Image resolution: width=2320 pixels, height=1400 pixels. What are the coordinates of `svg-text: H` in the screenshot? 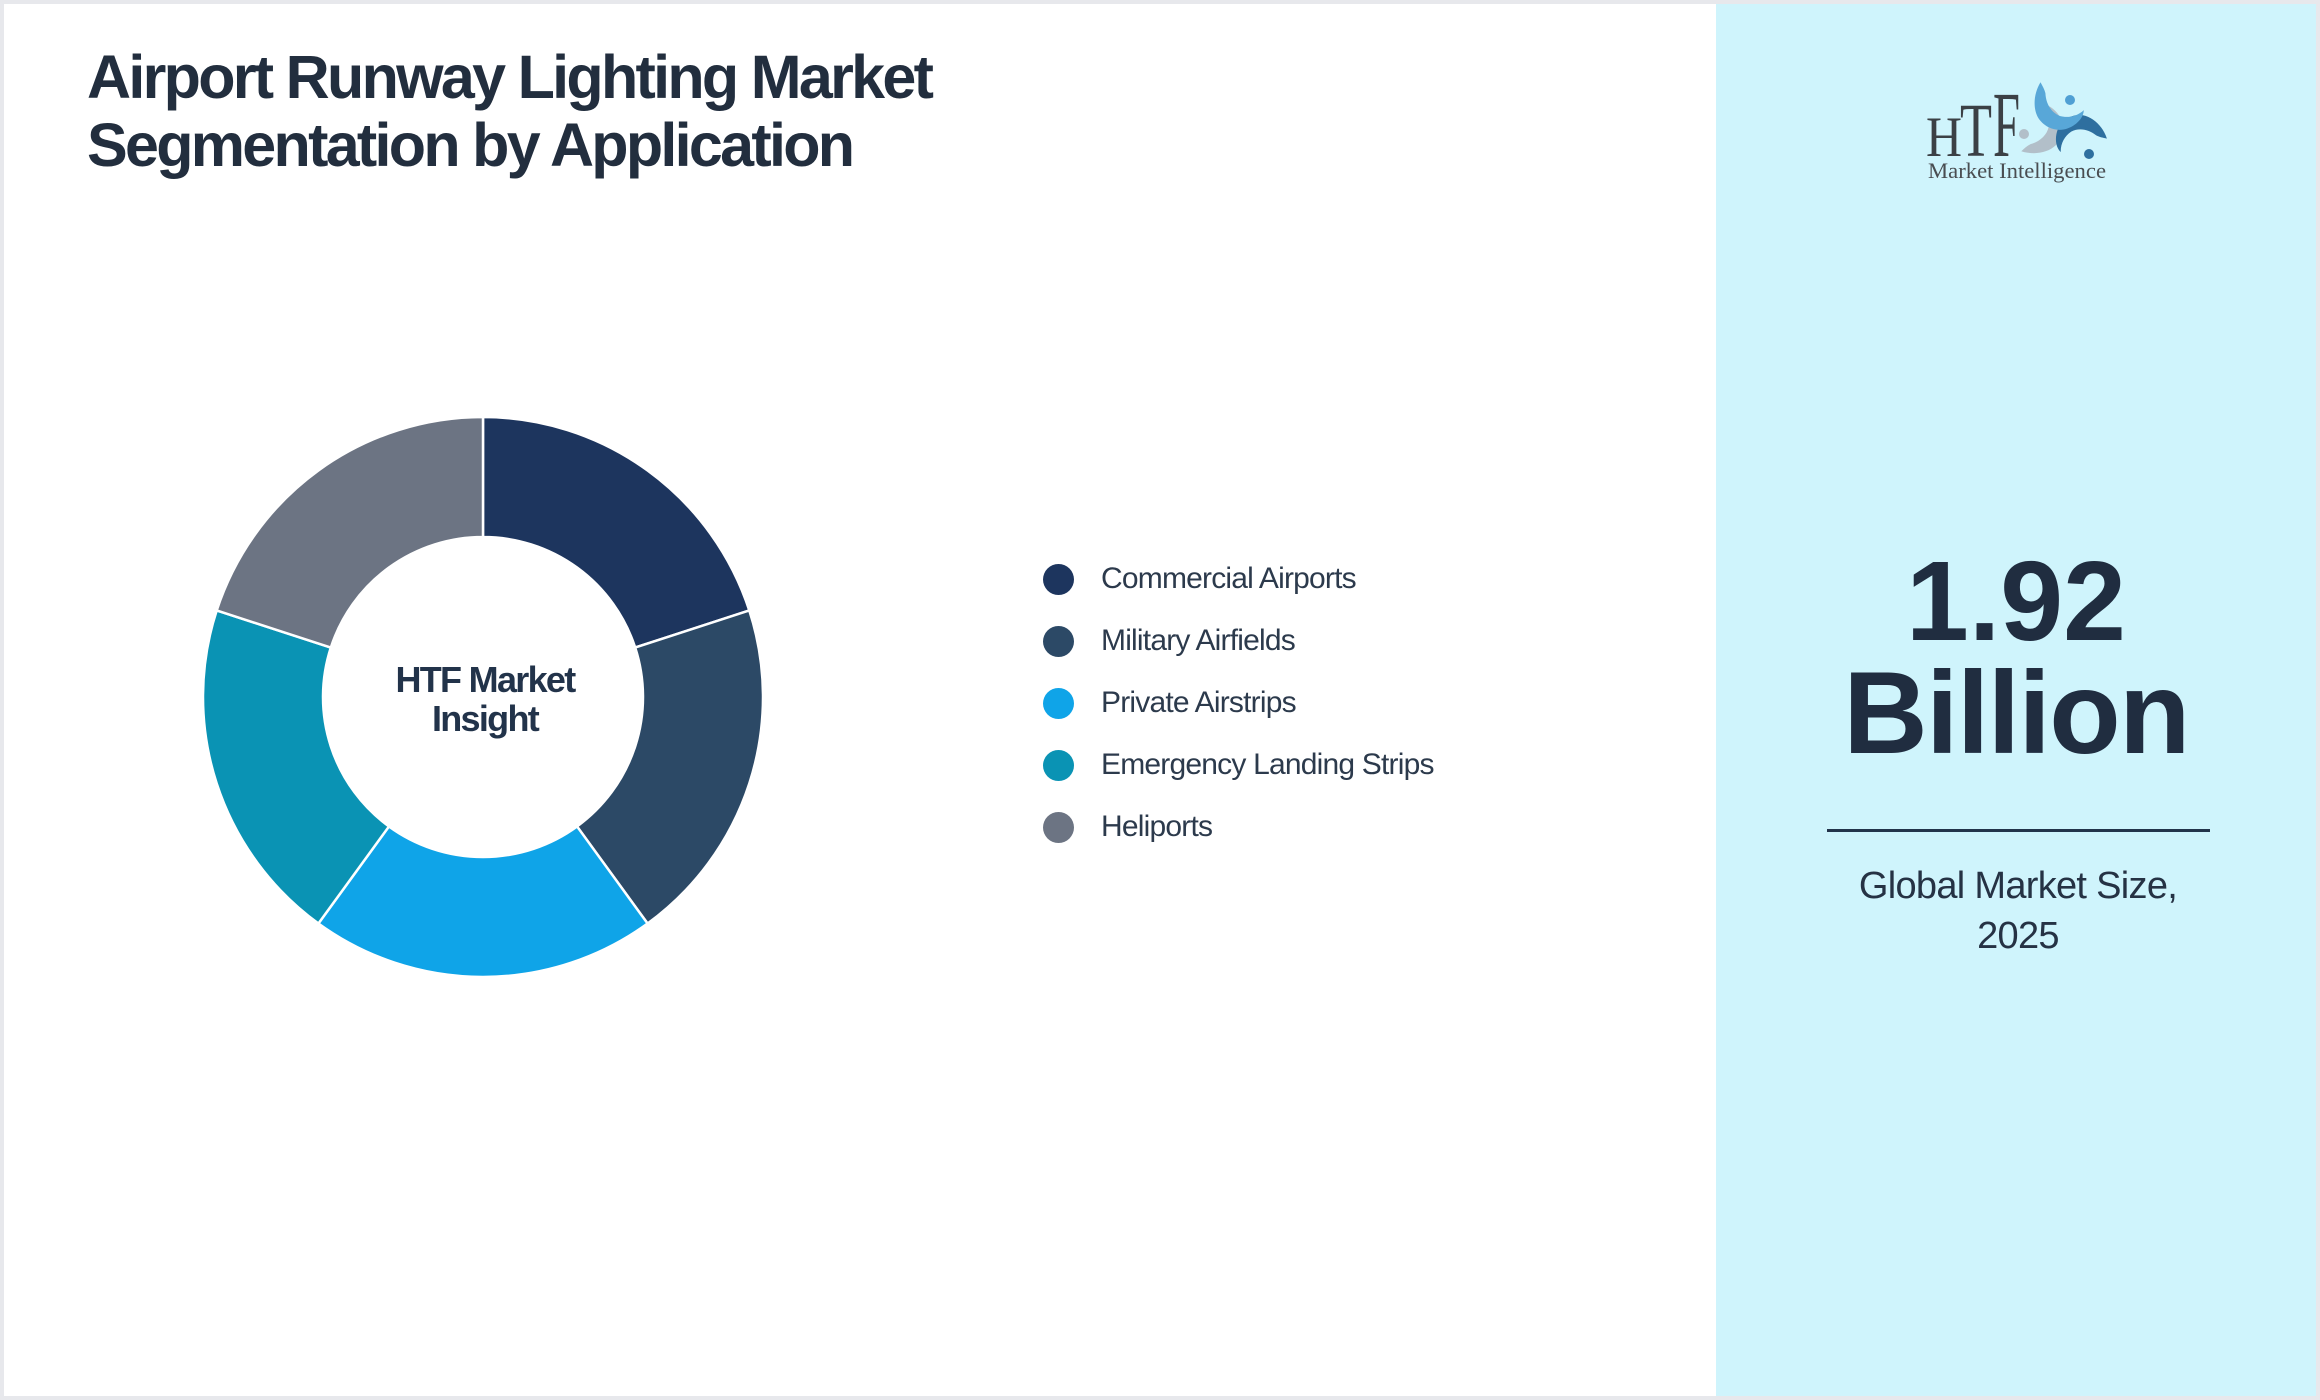 It's located at (1944, 137).